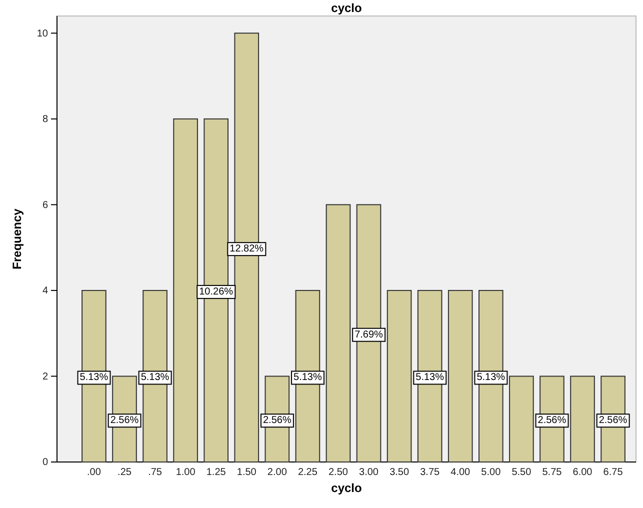 The width and height of the screenshot is (643, 508). Describe the element at coordinates (247, 249) in the screenshot. I see `annotation: 12.82%` at that location.